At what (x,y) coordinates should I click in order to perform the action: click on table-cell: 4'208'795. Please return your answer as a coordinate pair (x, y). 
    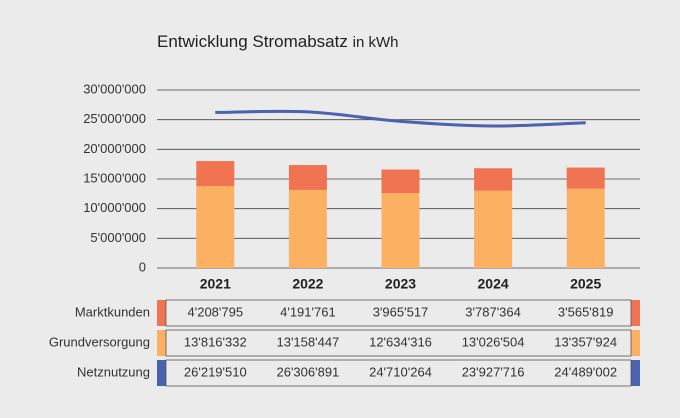
    Looking at the image, I should click on (216, 311).